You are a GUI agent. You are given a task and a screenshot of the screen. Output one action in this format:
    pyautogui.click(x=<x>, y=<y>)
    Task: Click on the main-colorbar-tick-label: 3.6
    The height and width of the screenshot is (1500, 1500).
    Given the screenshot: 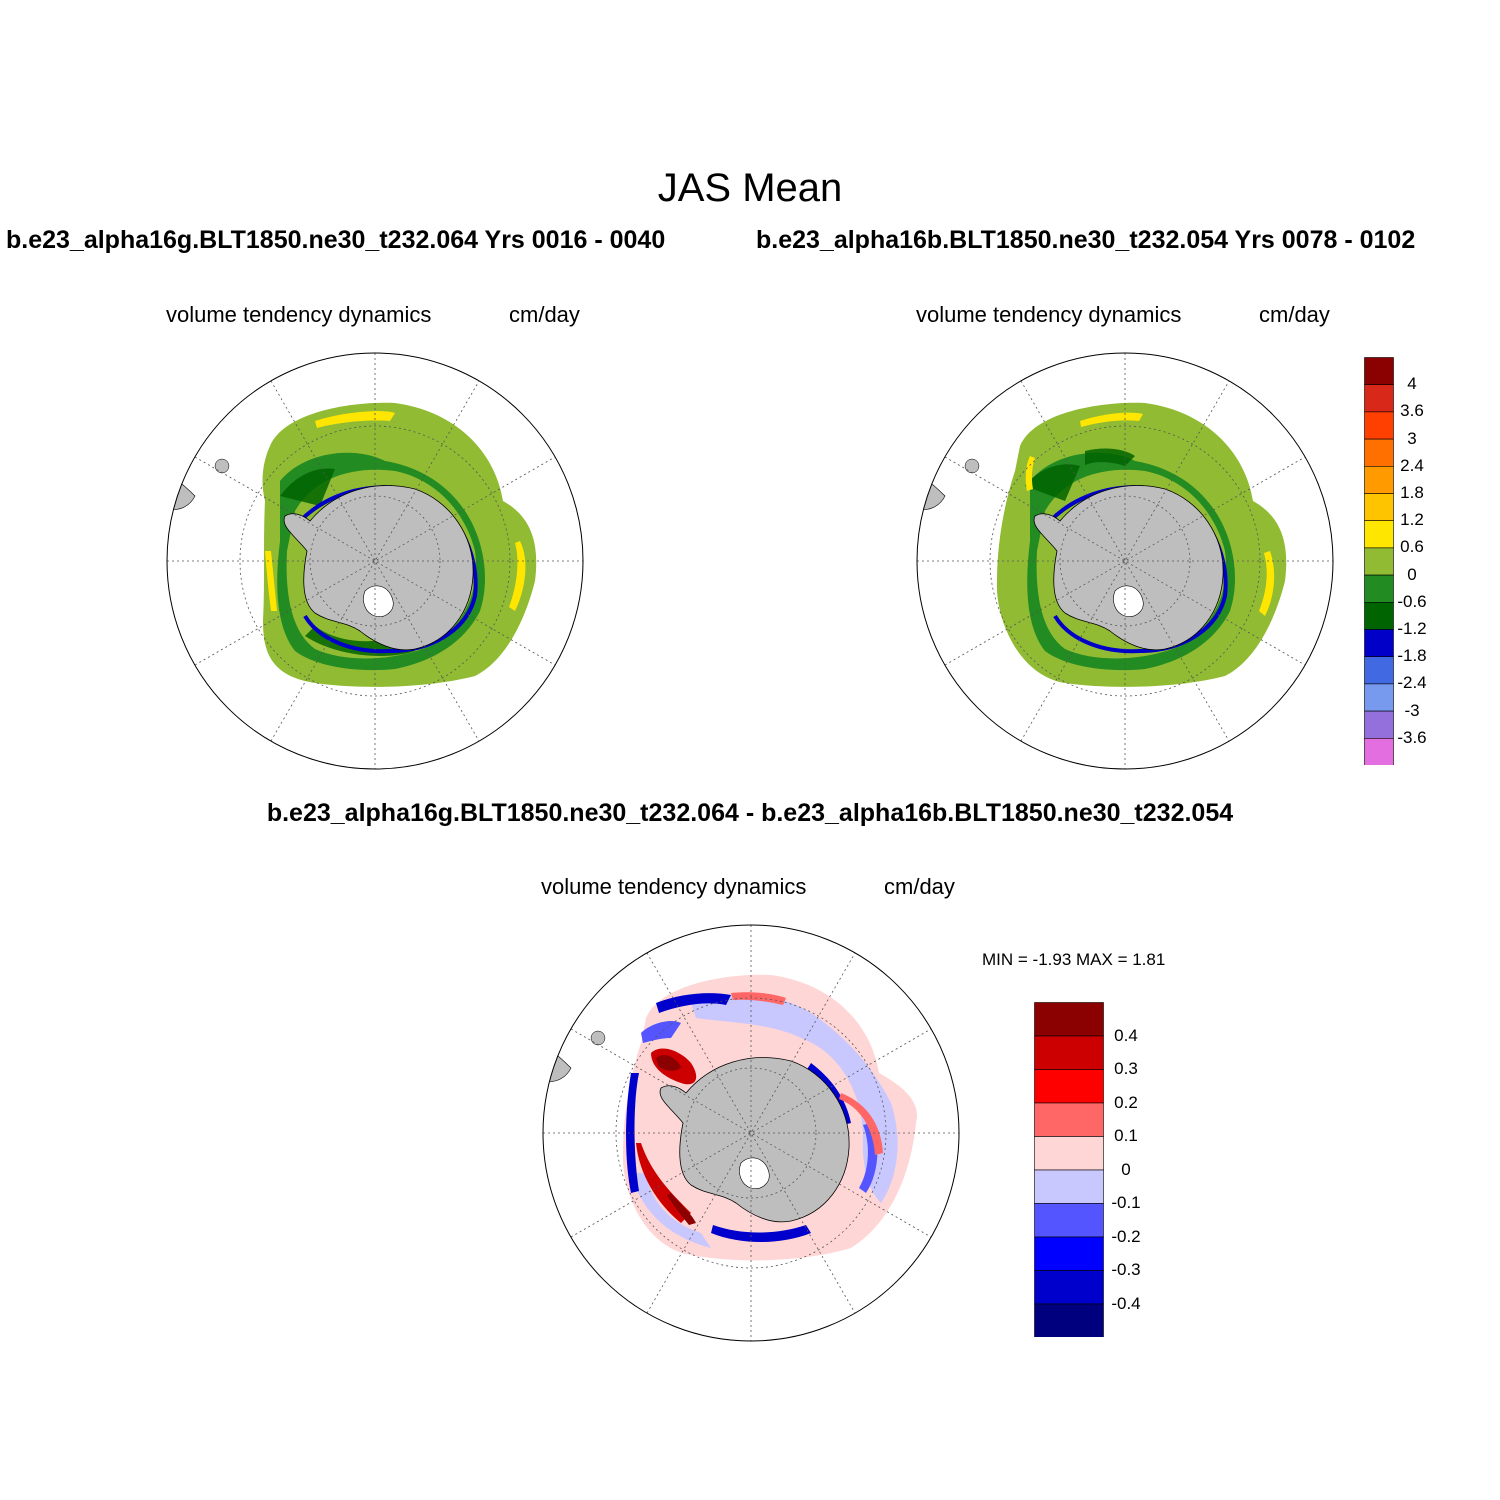 What is the action you would take?
    pyautogui.click(x=1412, y=411)
    